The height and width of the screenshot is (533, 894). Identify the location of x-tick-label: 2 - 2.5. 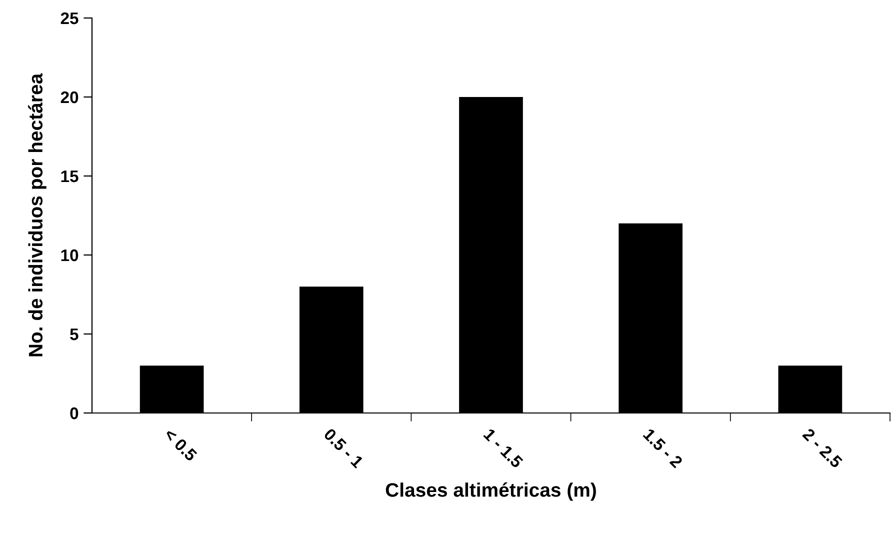
(822, 448).